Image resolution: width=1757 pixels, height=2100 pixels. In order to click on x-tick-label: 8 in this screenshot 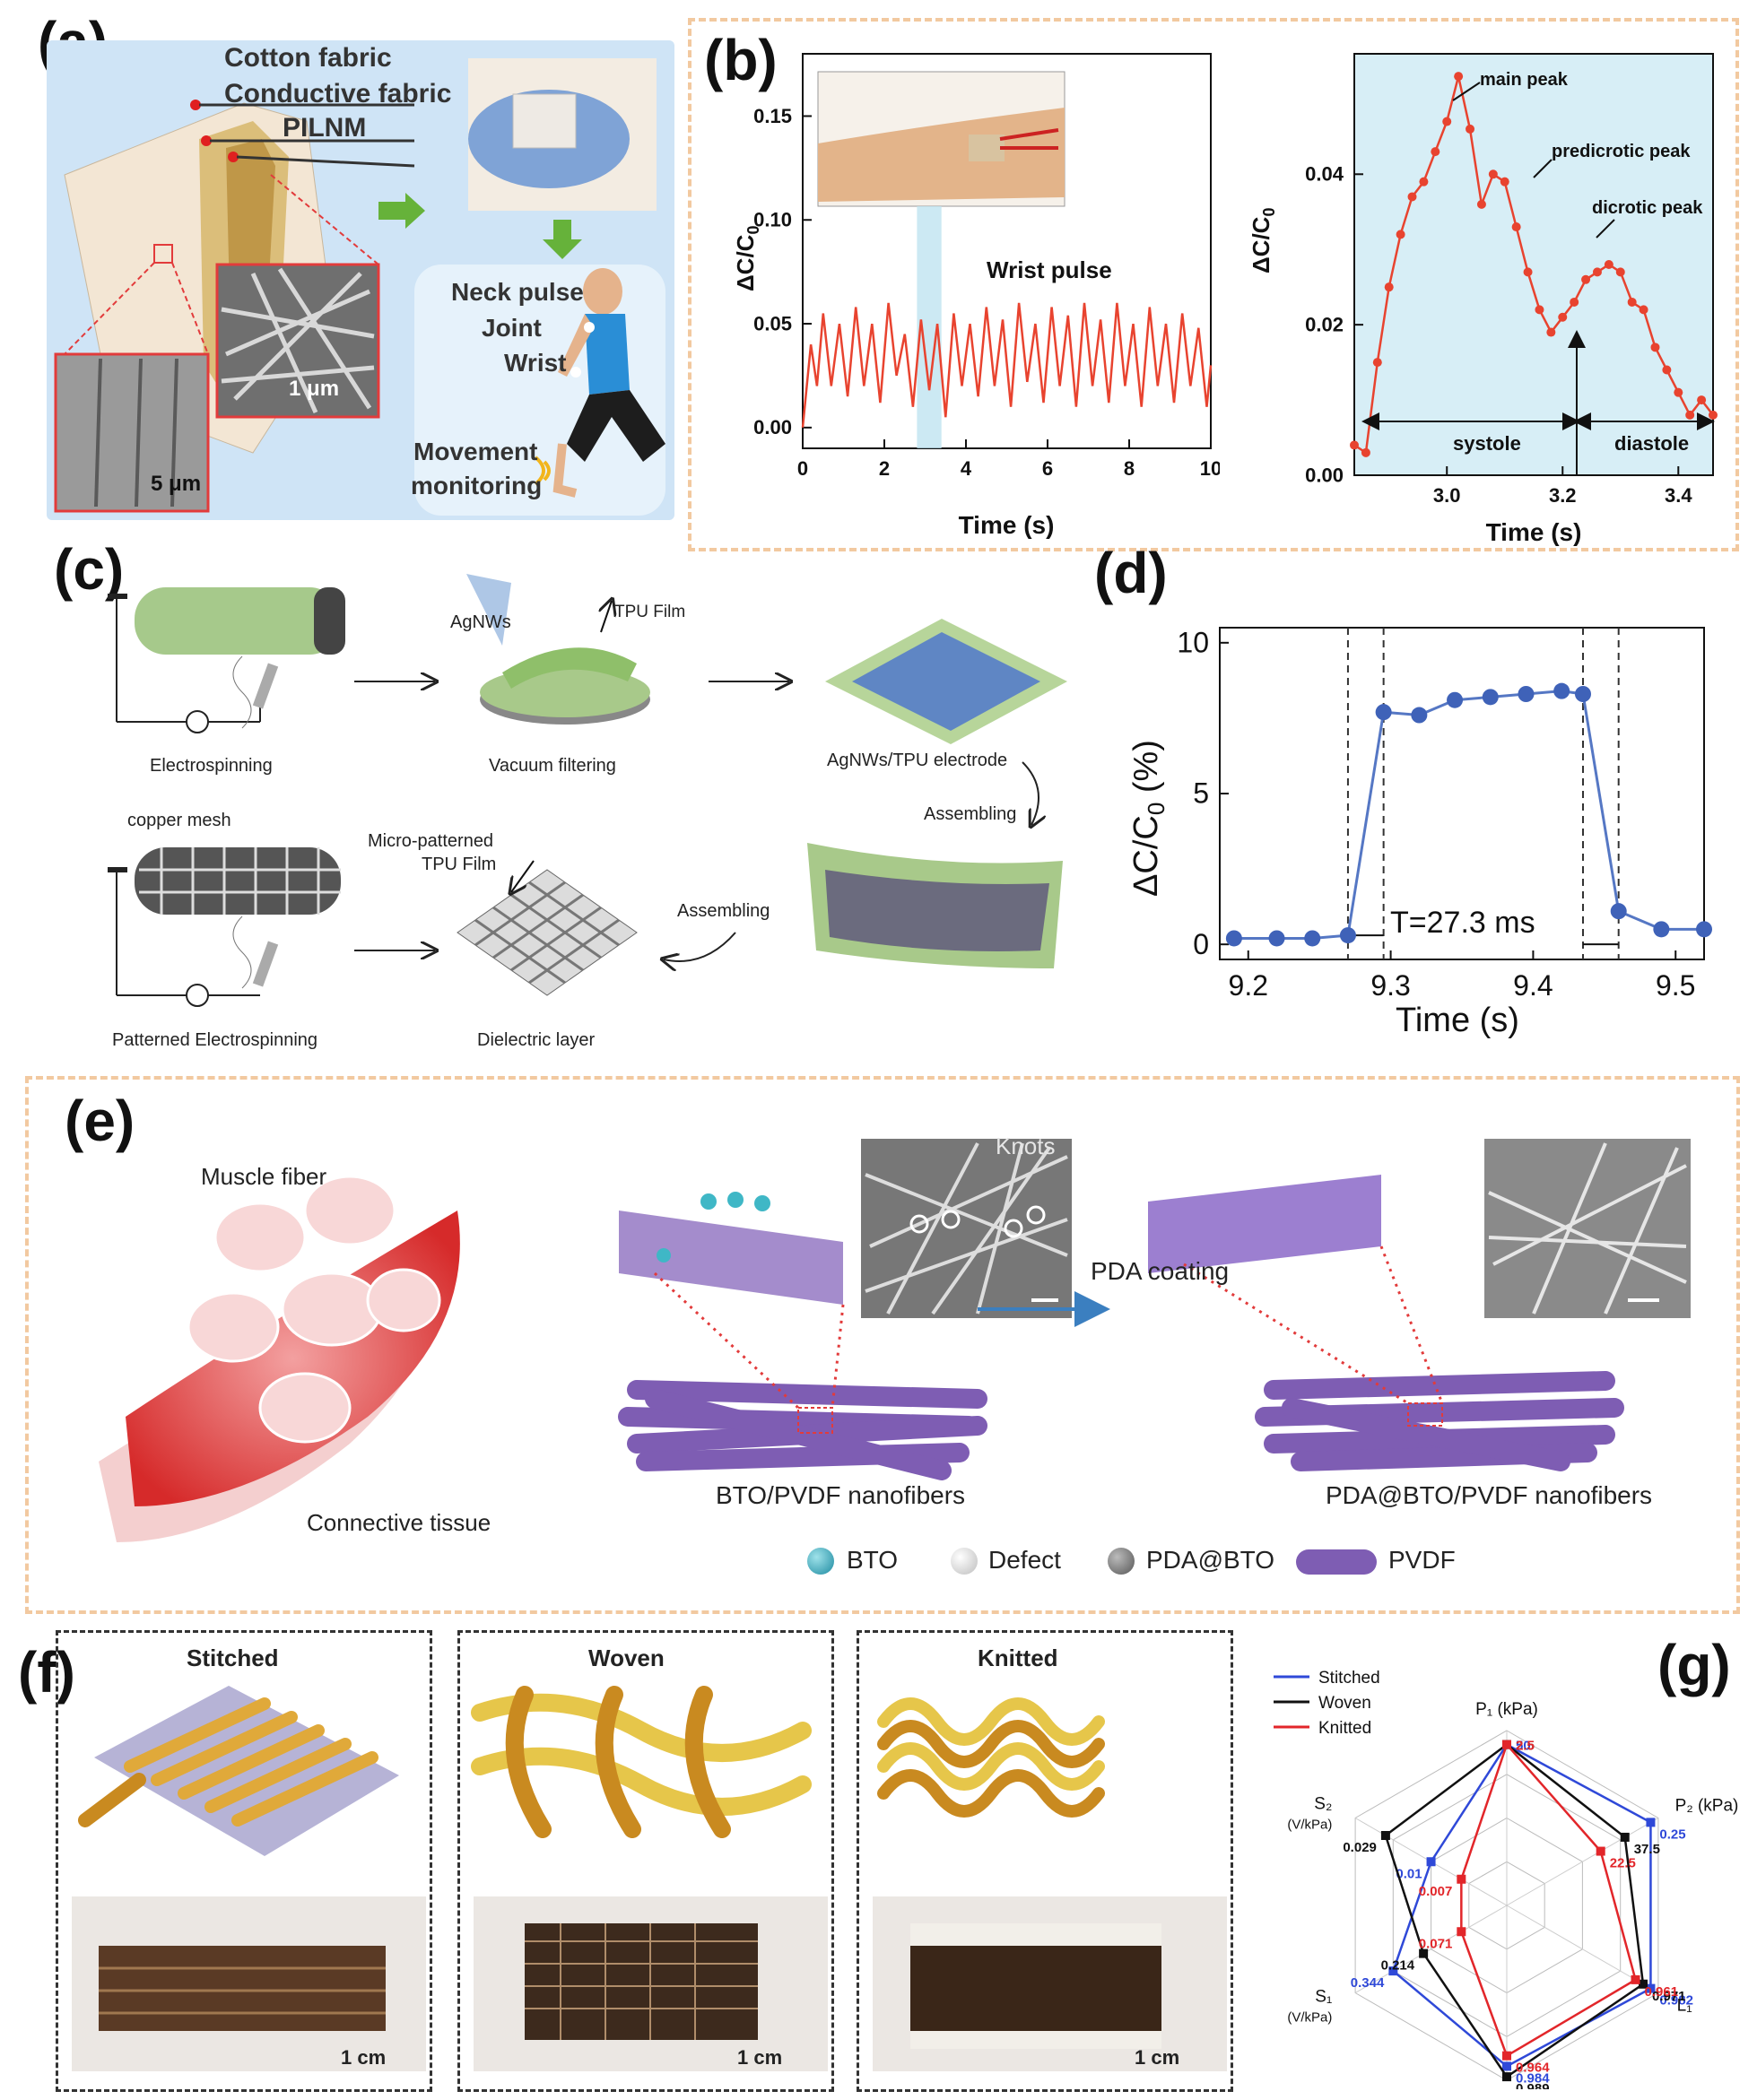, I will do `click(1129, 468)`.